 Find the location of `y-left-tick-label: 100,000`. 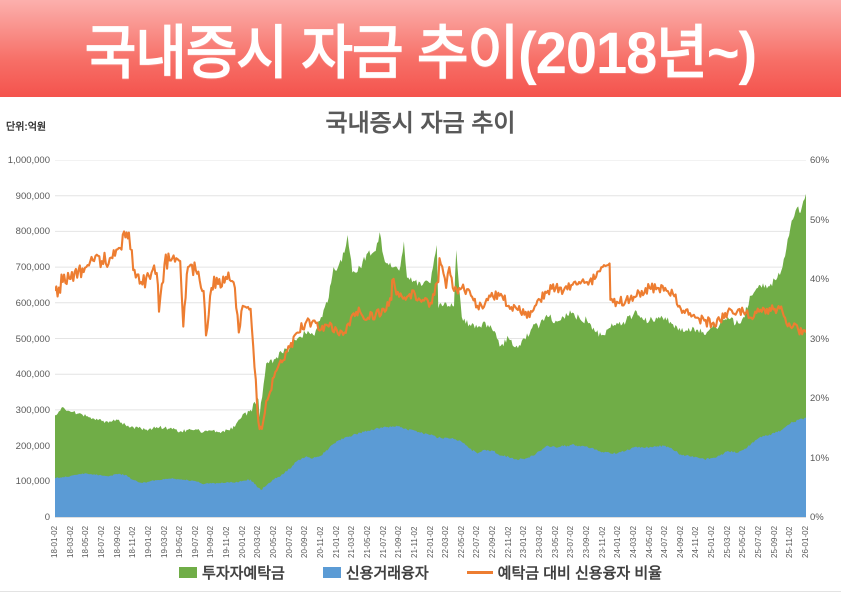

y-left-tick-label: 100,000 is located at coordinates (32, 482).